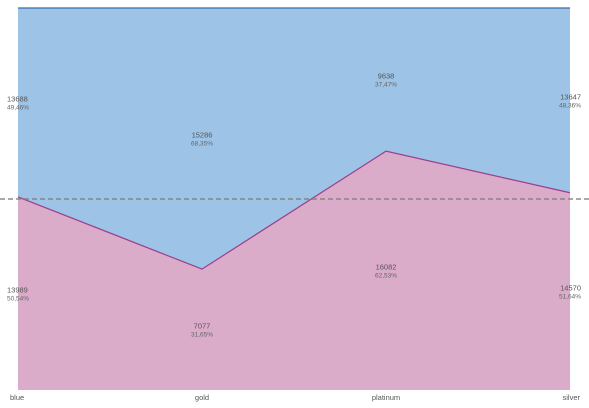 The image size is (589, 408). What do you see at coordinates (570, 296) in the screenshot?
I see `data-label-percent: 51,64%` at bounding box center [570, 296].